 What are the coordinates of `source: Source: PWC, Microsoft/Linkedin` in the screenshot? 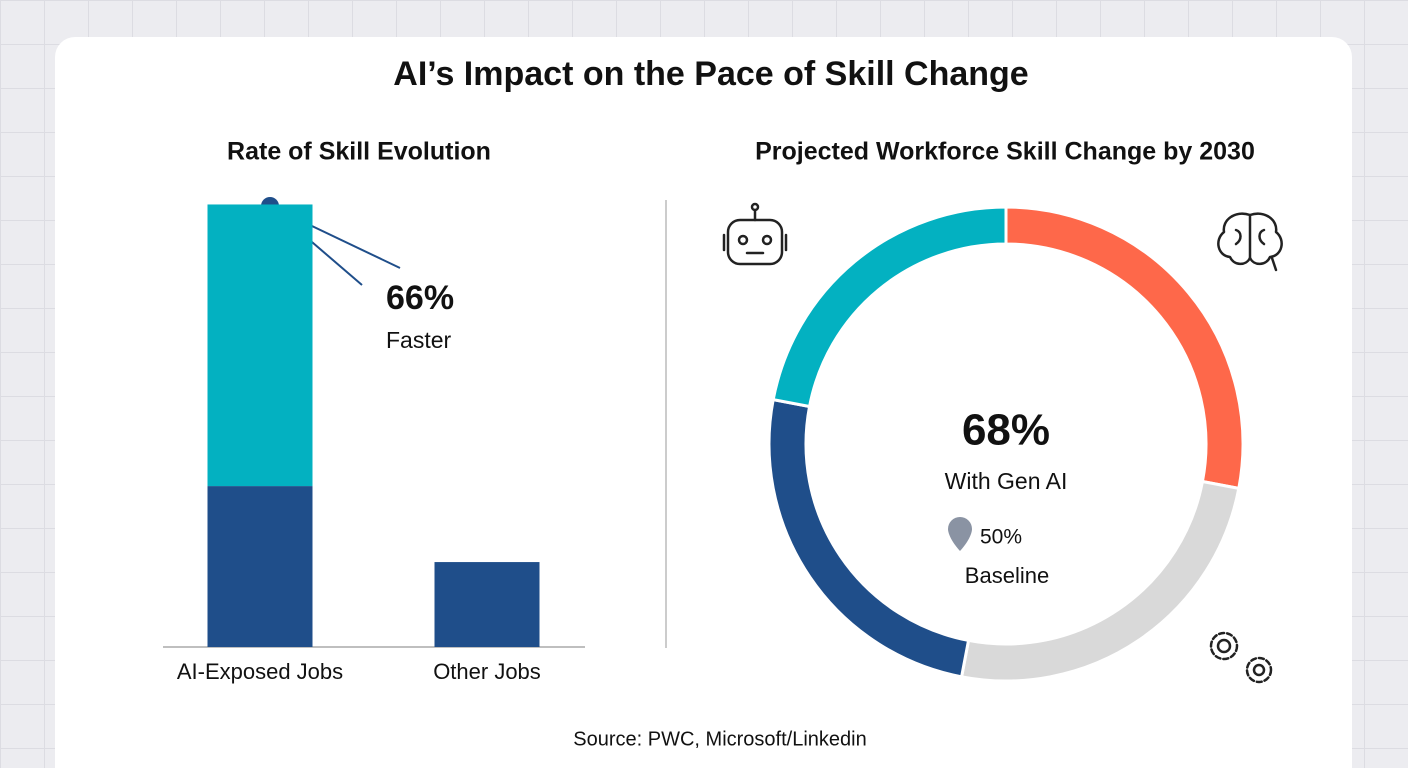 It's located at (719, 739).